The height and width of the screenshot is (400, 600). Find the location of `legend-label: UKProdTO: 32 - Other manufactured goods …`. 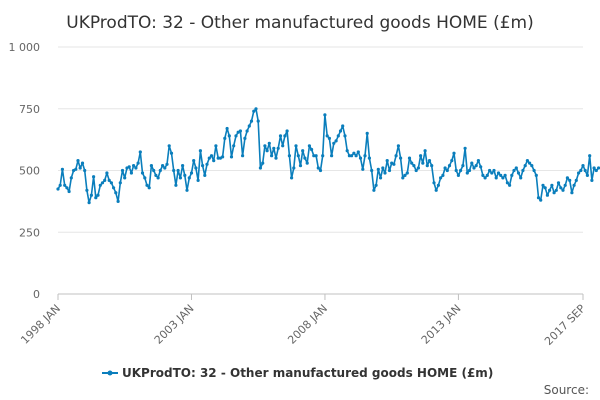

legend-label: UKProdTO: 32 - Other manufactured goods … is located at coordinates (307, 373).